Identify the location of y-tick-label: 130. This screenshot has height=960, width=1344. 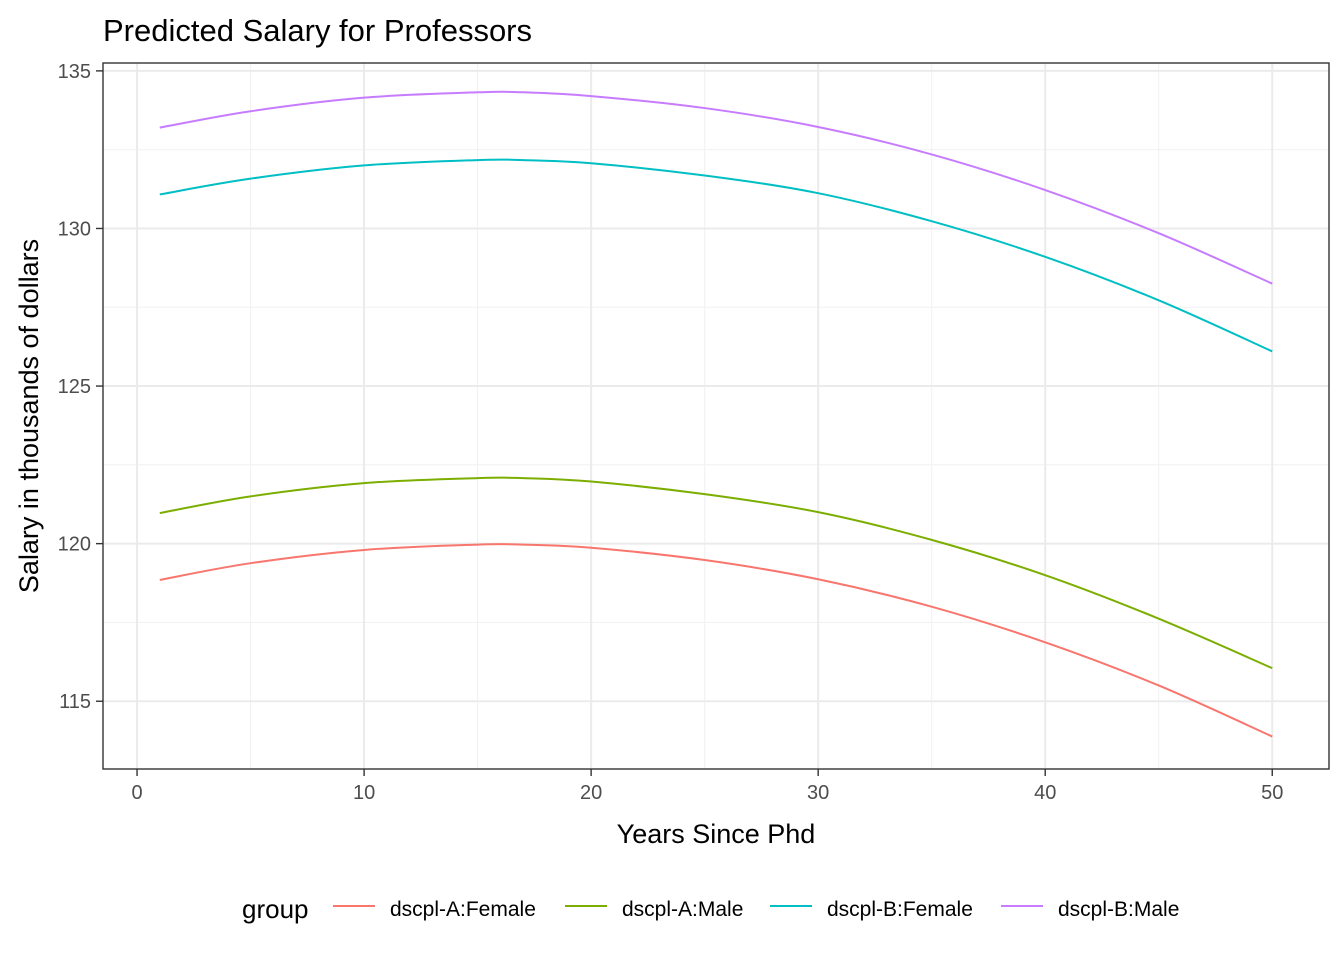
(74, 229).